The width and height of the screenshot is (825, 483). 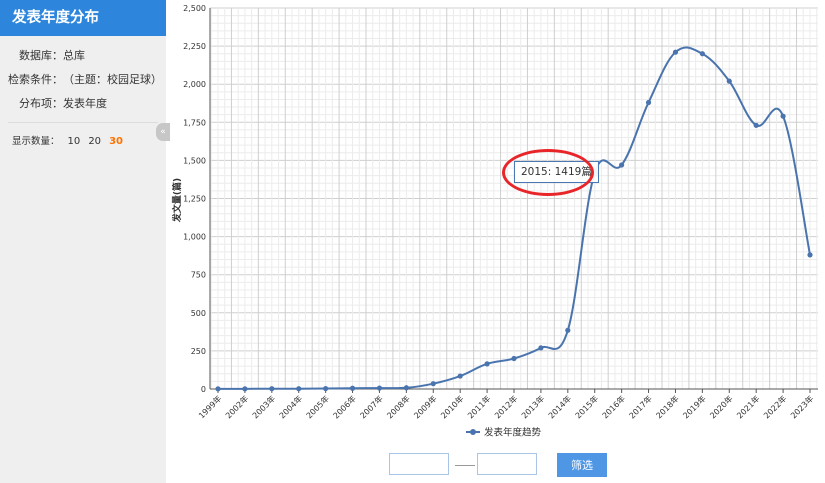 What do you see at coordinates (613, 406) in the screenshot?
I see `x-tick-label: 2016年` at bounding box center [613, 406].